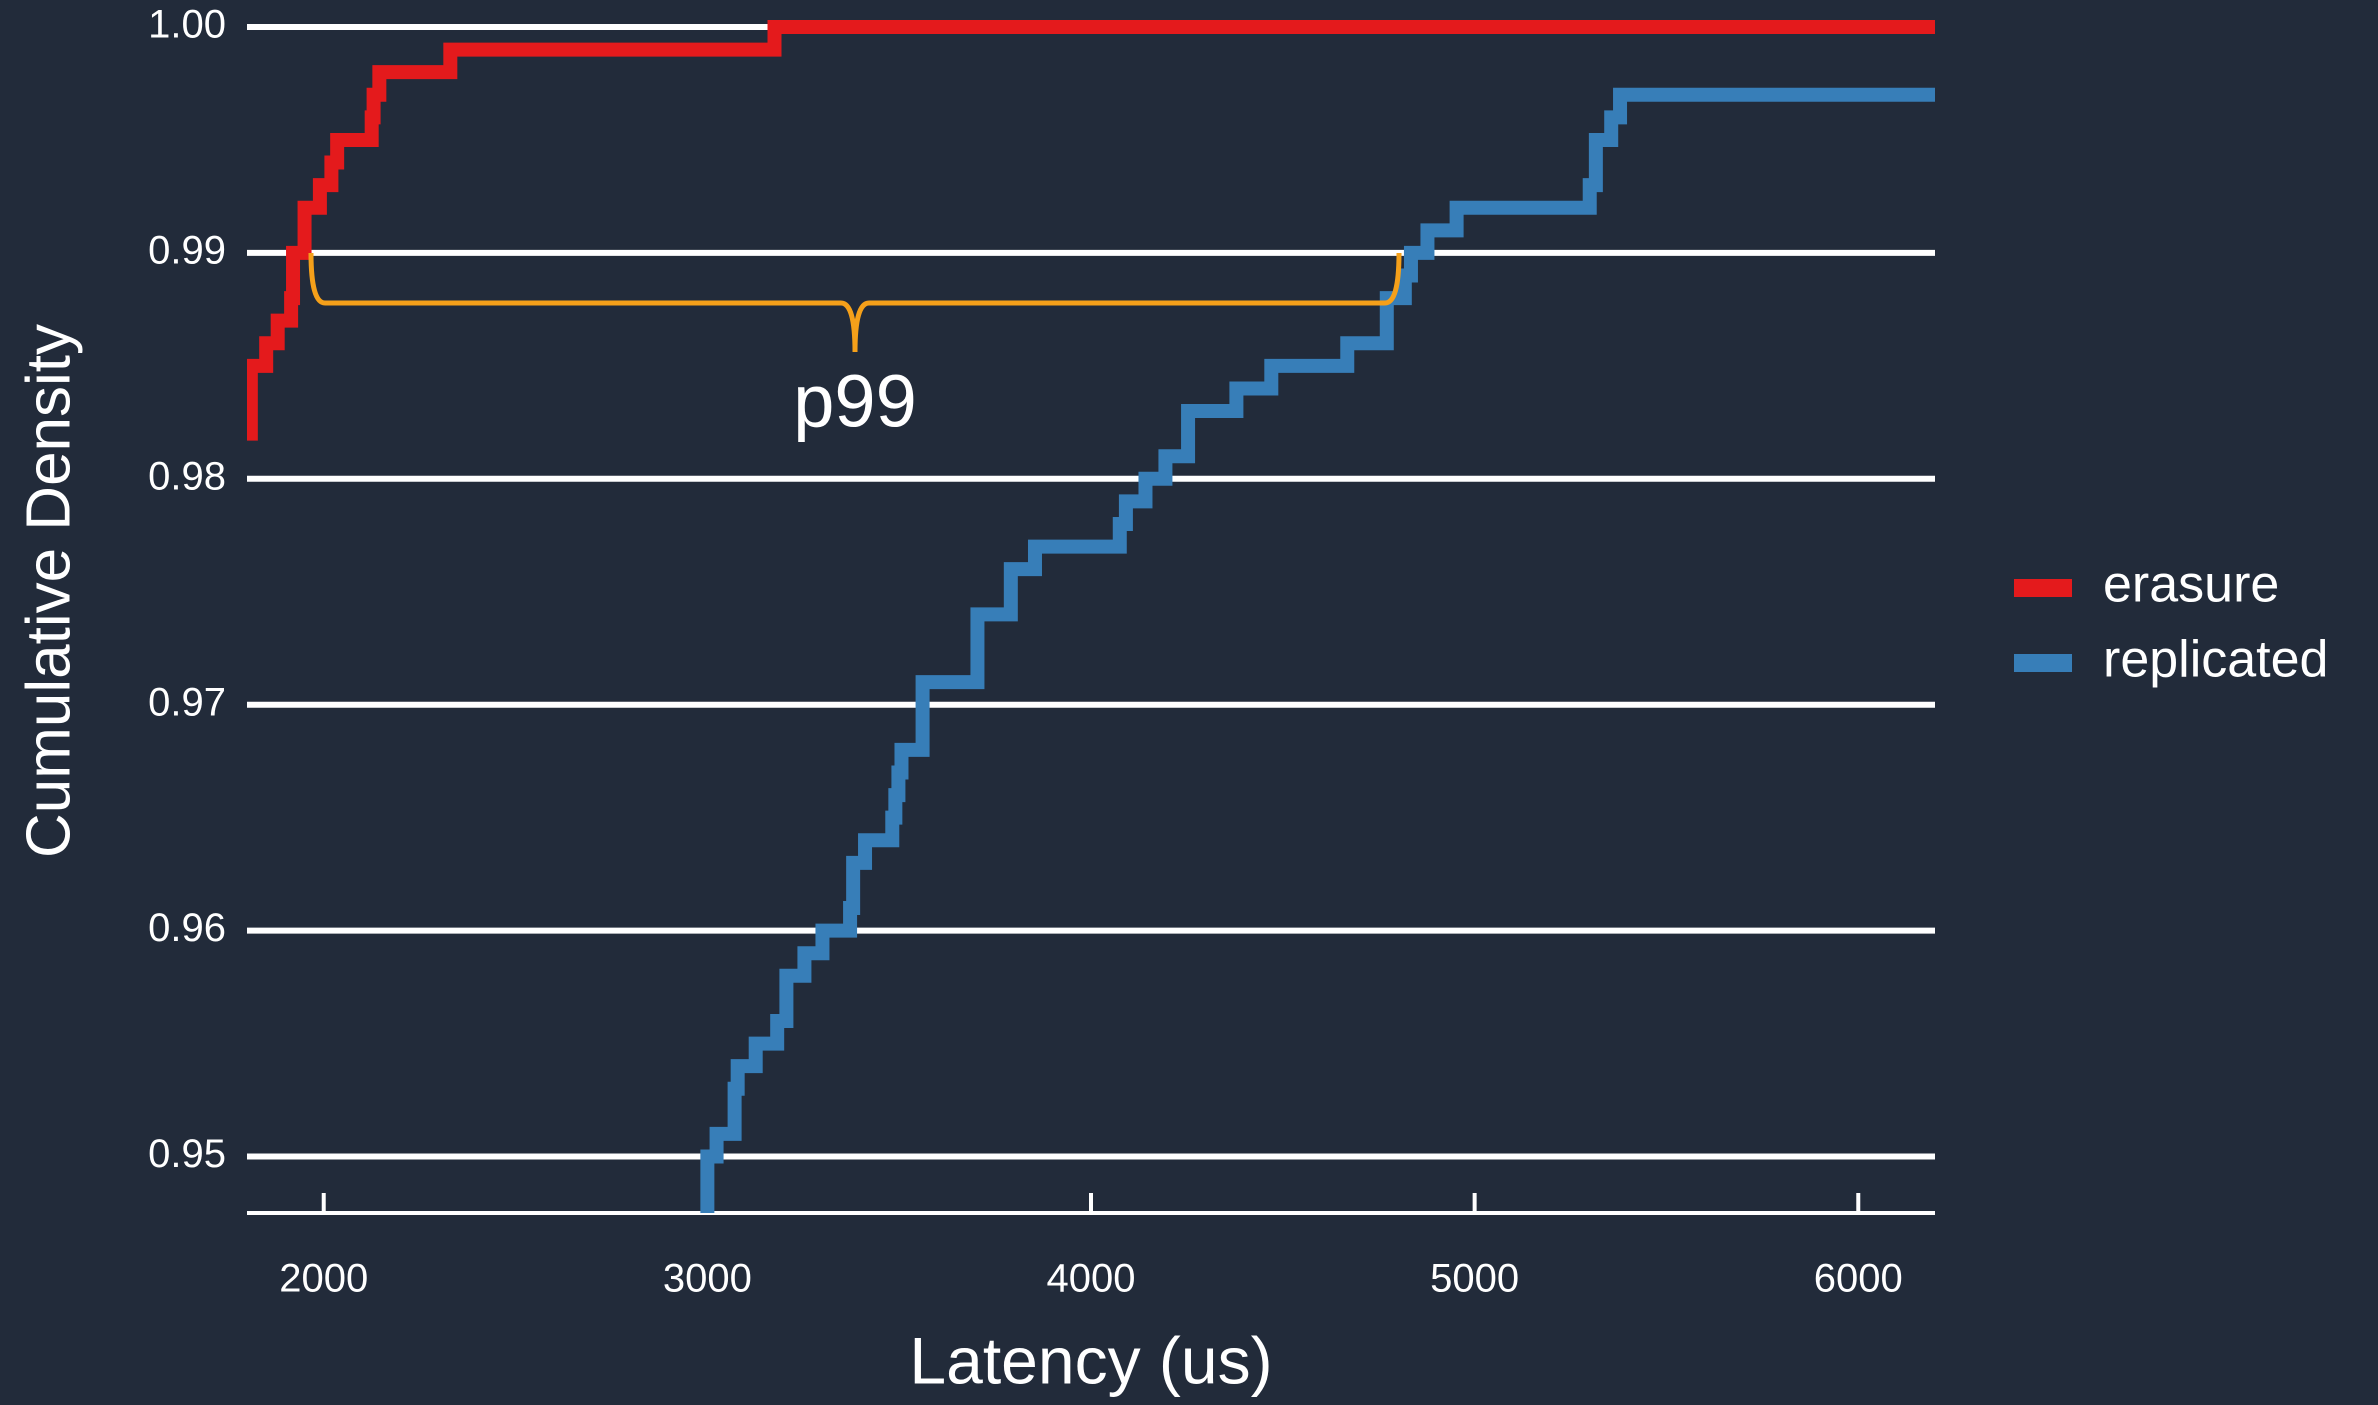  What do you see at coordinates (2215, 660) in the screenshot?
I see `legend-label: replicated` at bounding box center [2215, 660].